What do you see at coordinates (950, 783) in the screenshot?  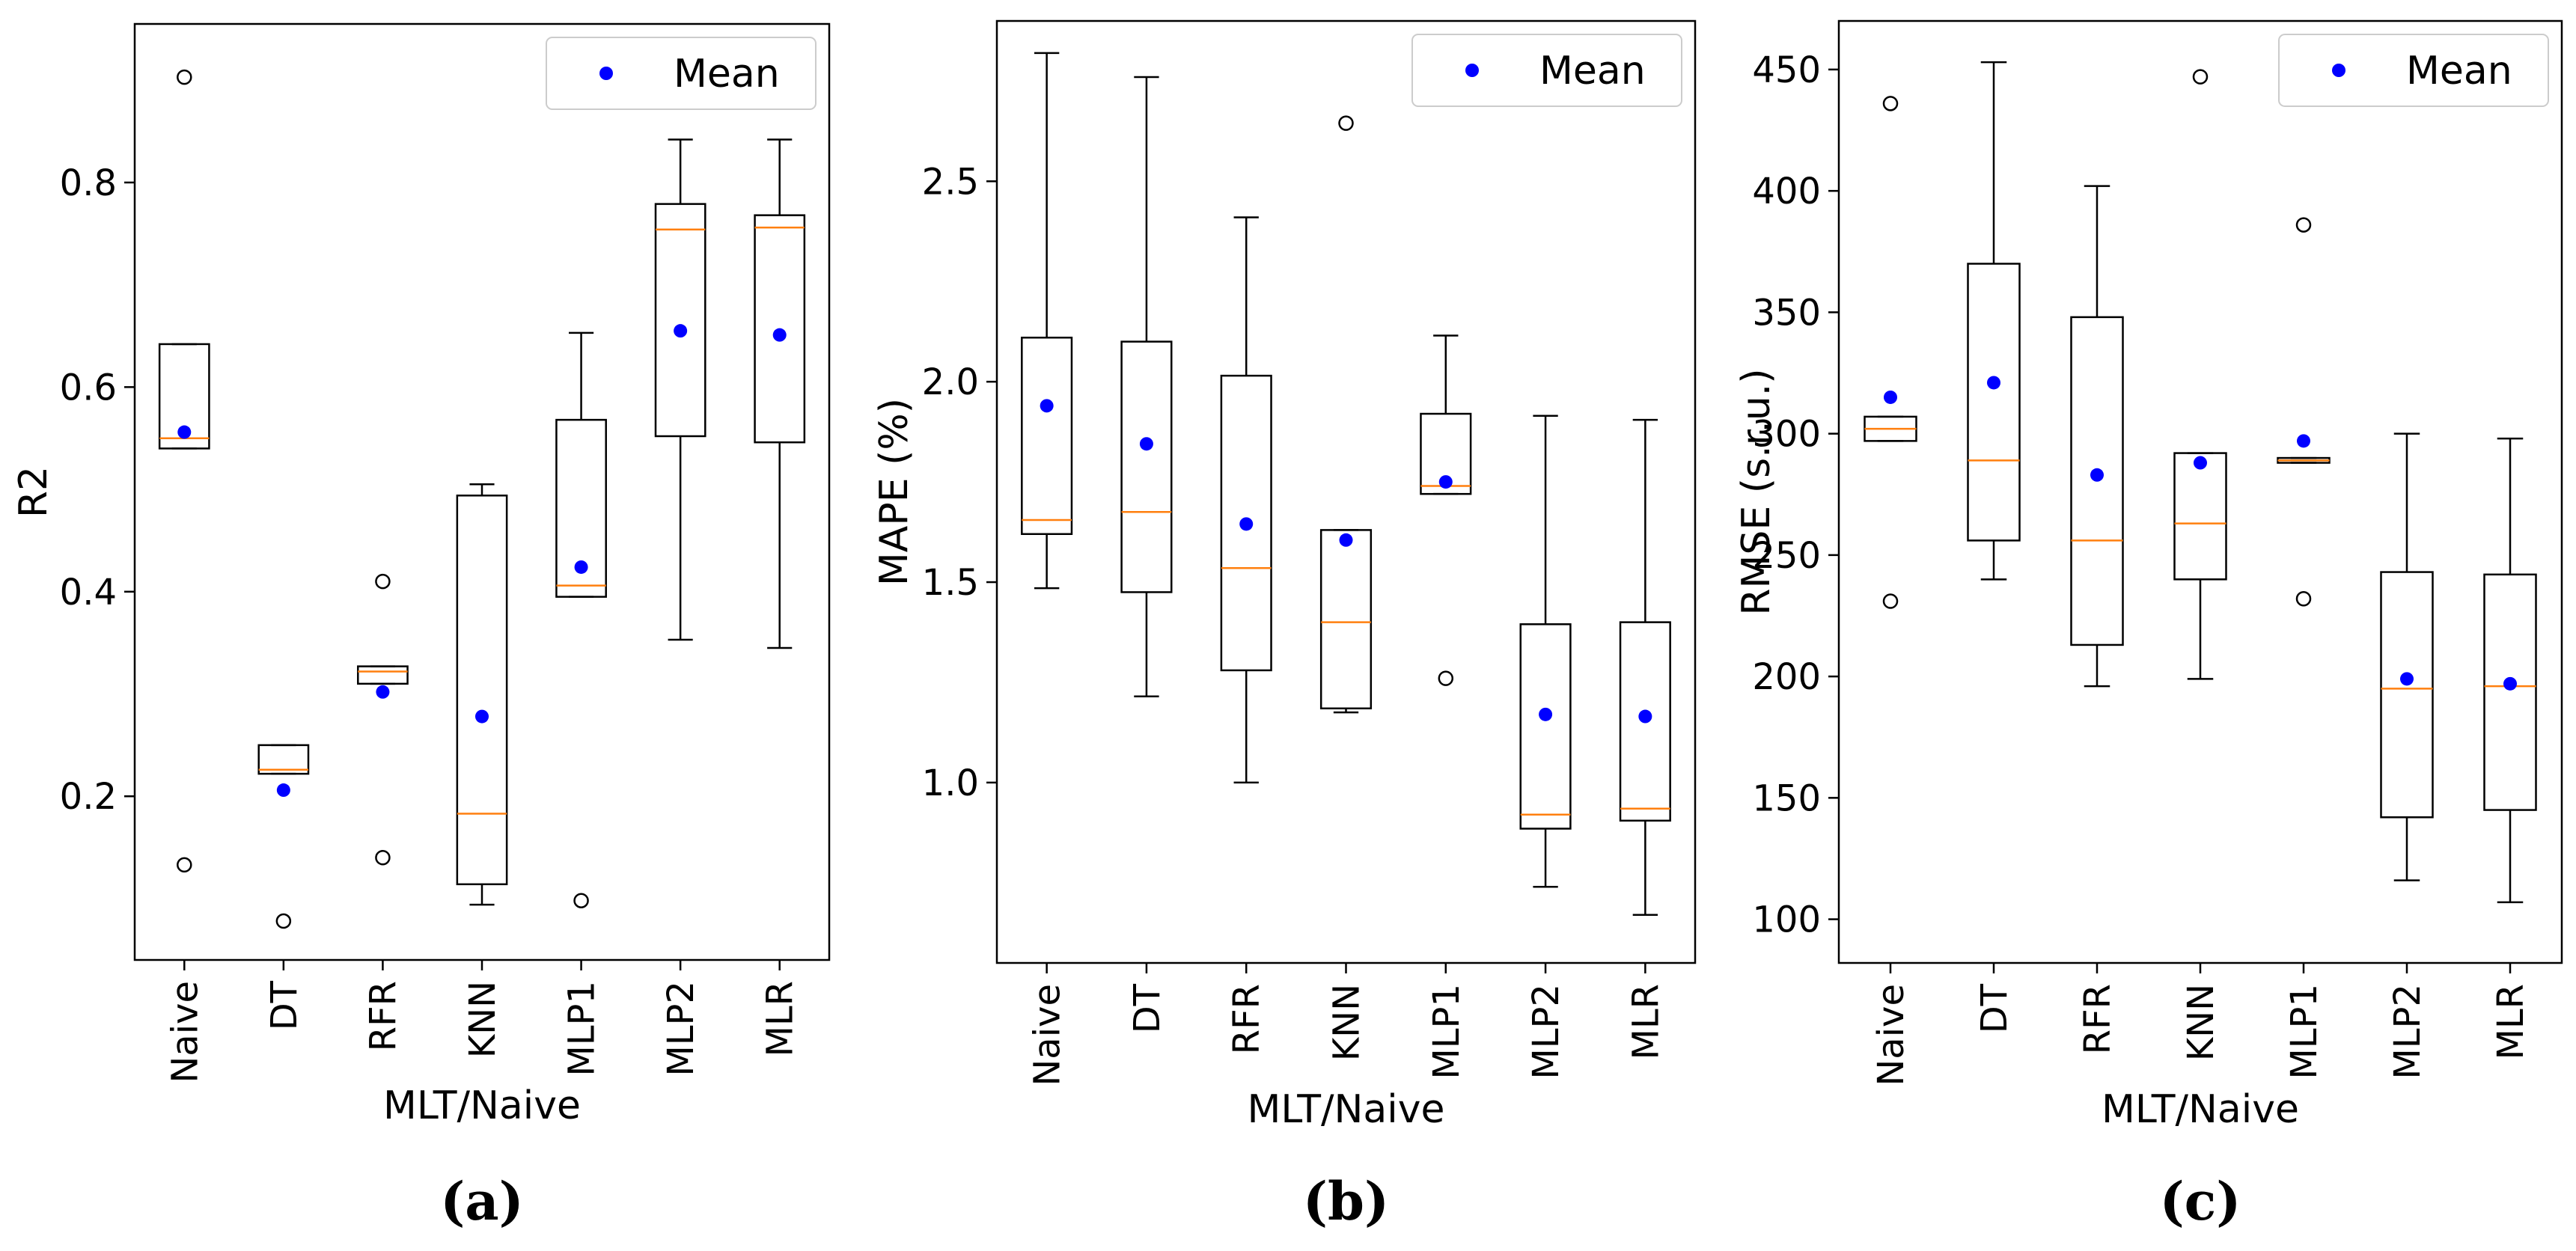 I see `y-tick-label: 1.0` at bounding box center [950, 783].